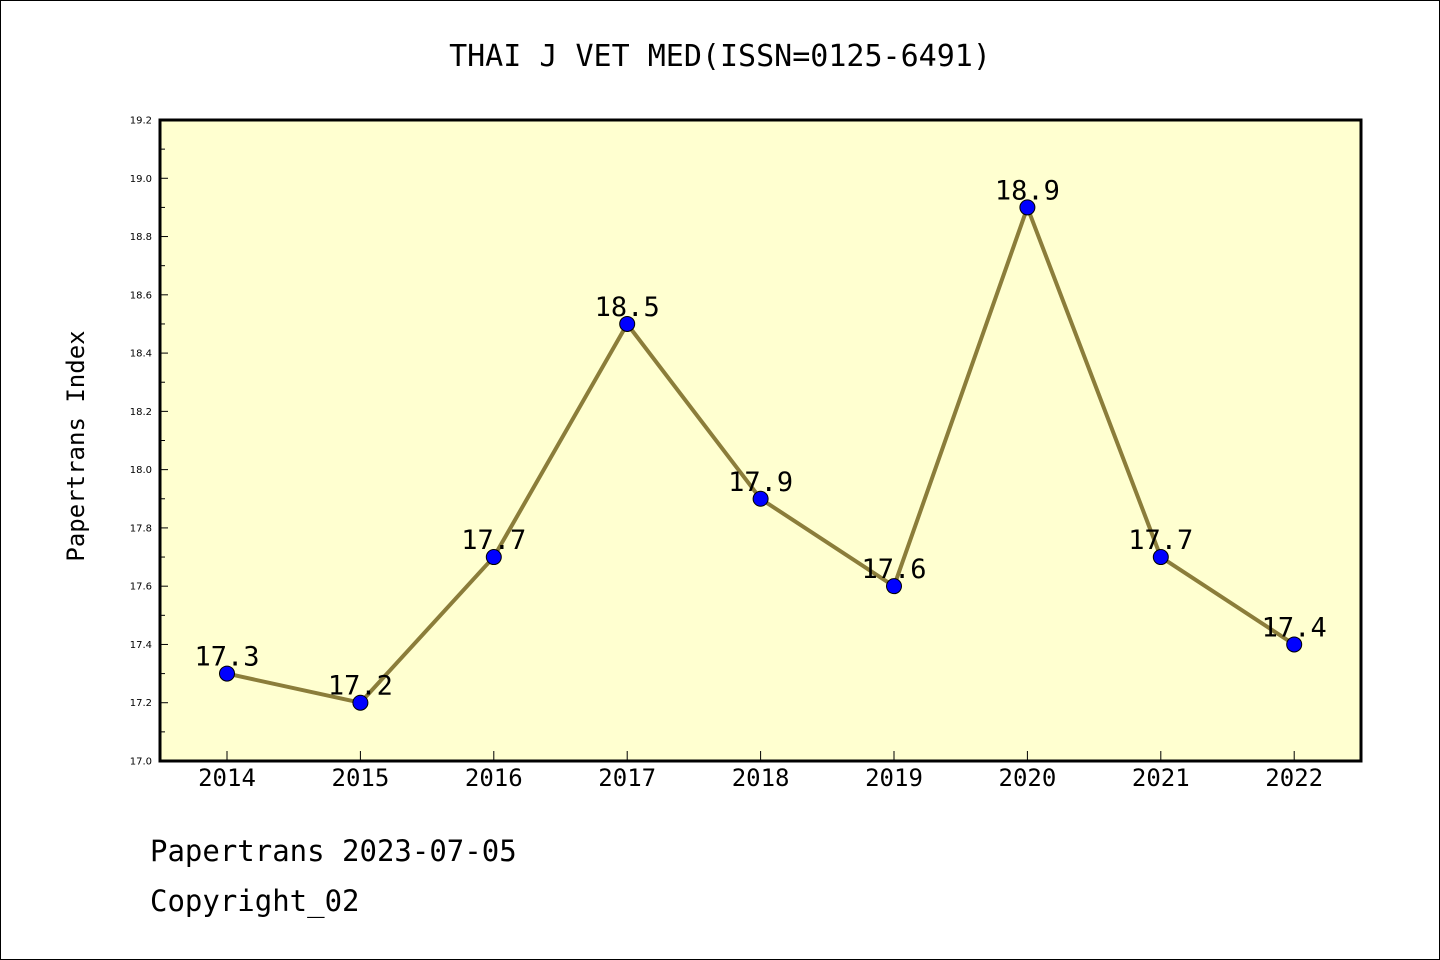 The width and height of the screenshot is (1440, 960). I want to click on y-tick-label: 18.4, so click(141, 354).